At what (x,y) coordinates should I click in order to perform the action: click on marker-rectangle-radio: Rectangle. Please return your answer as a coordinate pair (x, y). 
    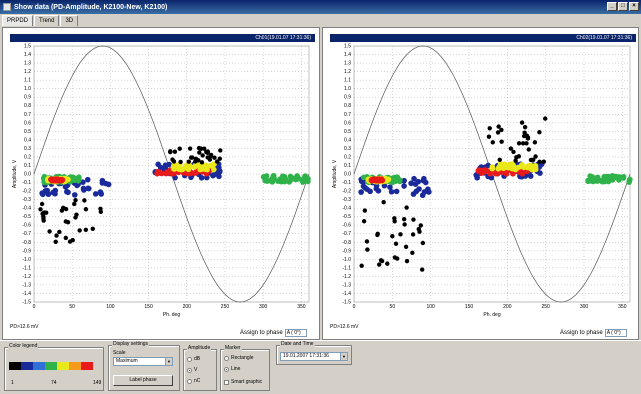
    Looking at the image, I should click on (239, 358).